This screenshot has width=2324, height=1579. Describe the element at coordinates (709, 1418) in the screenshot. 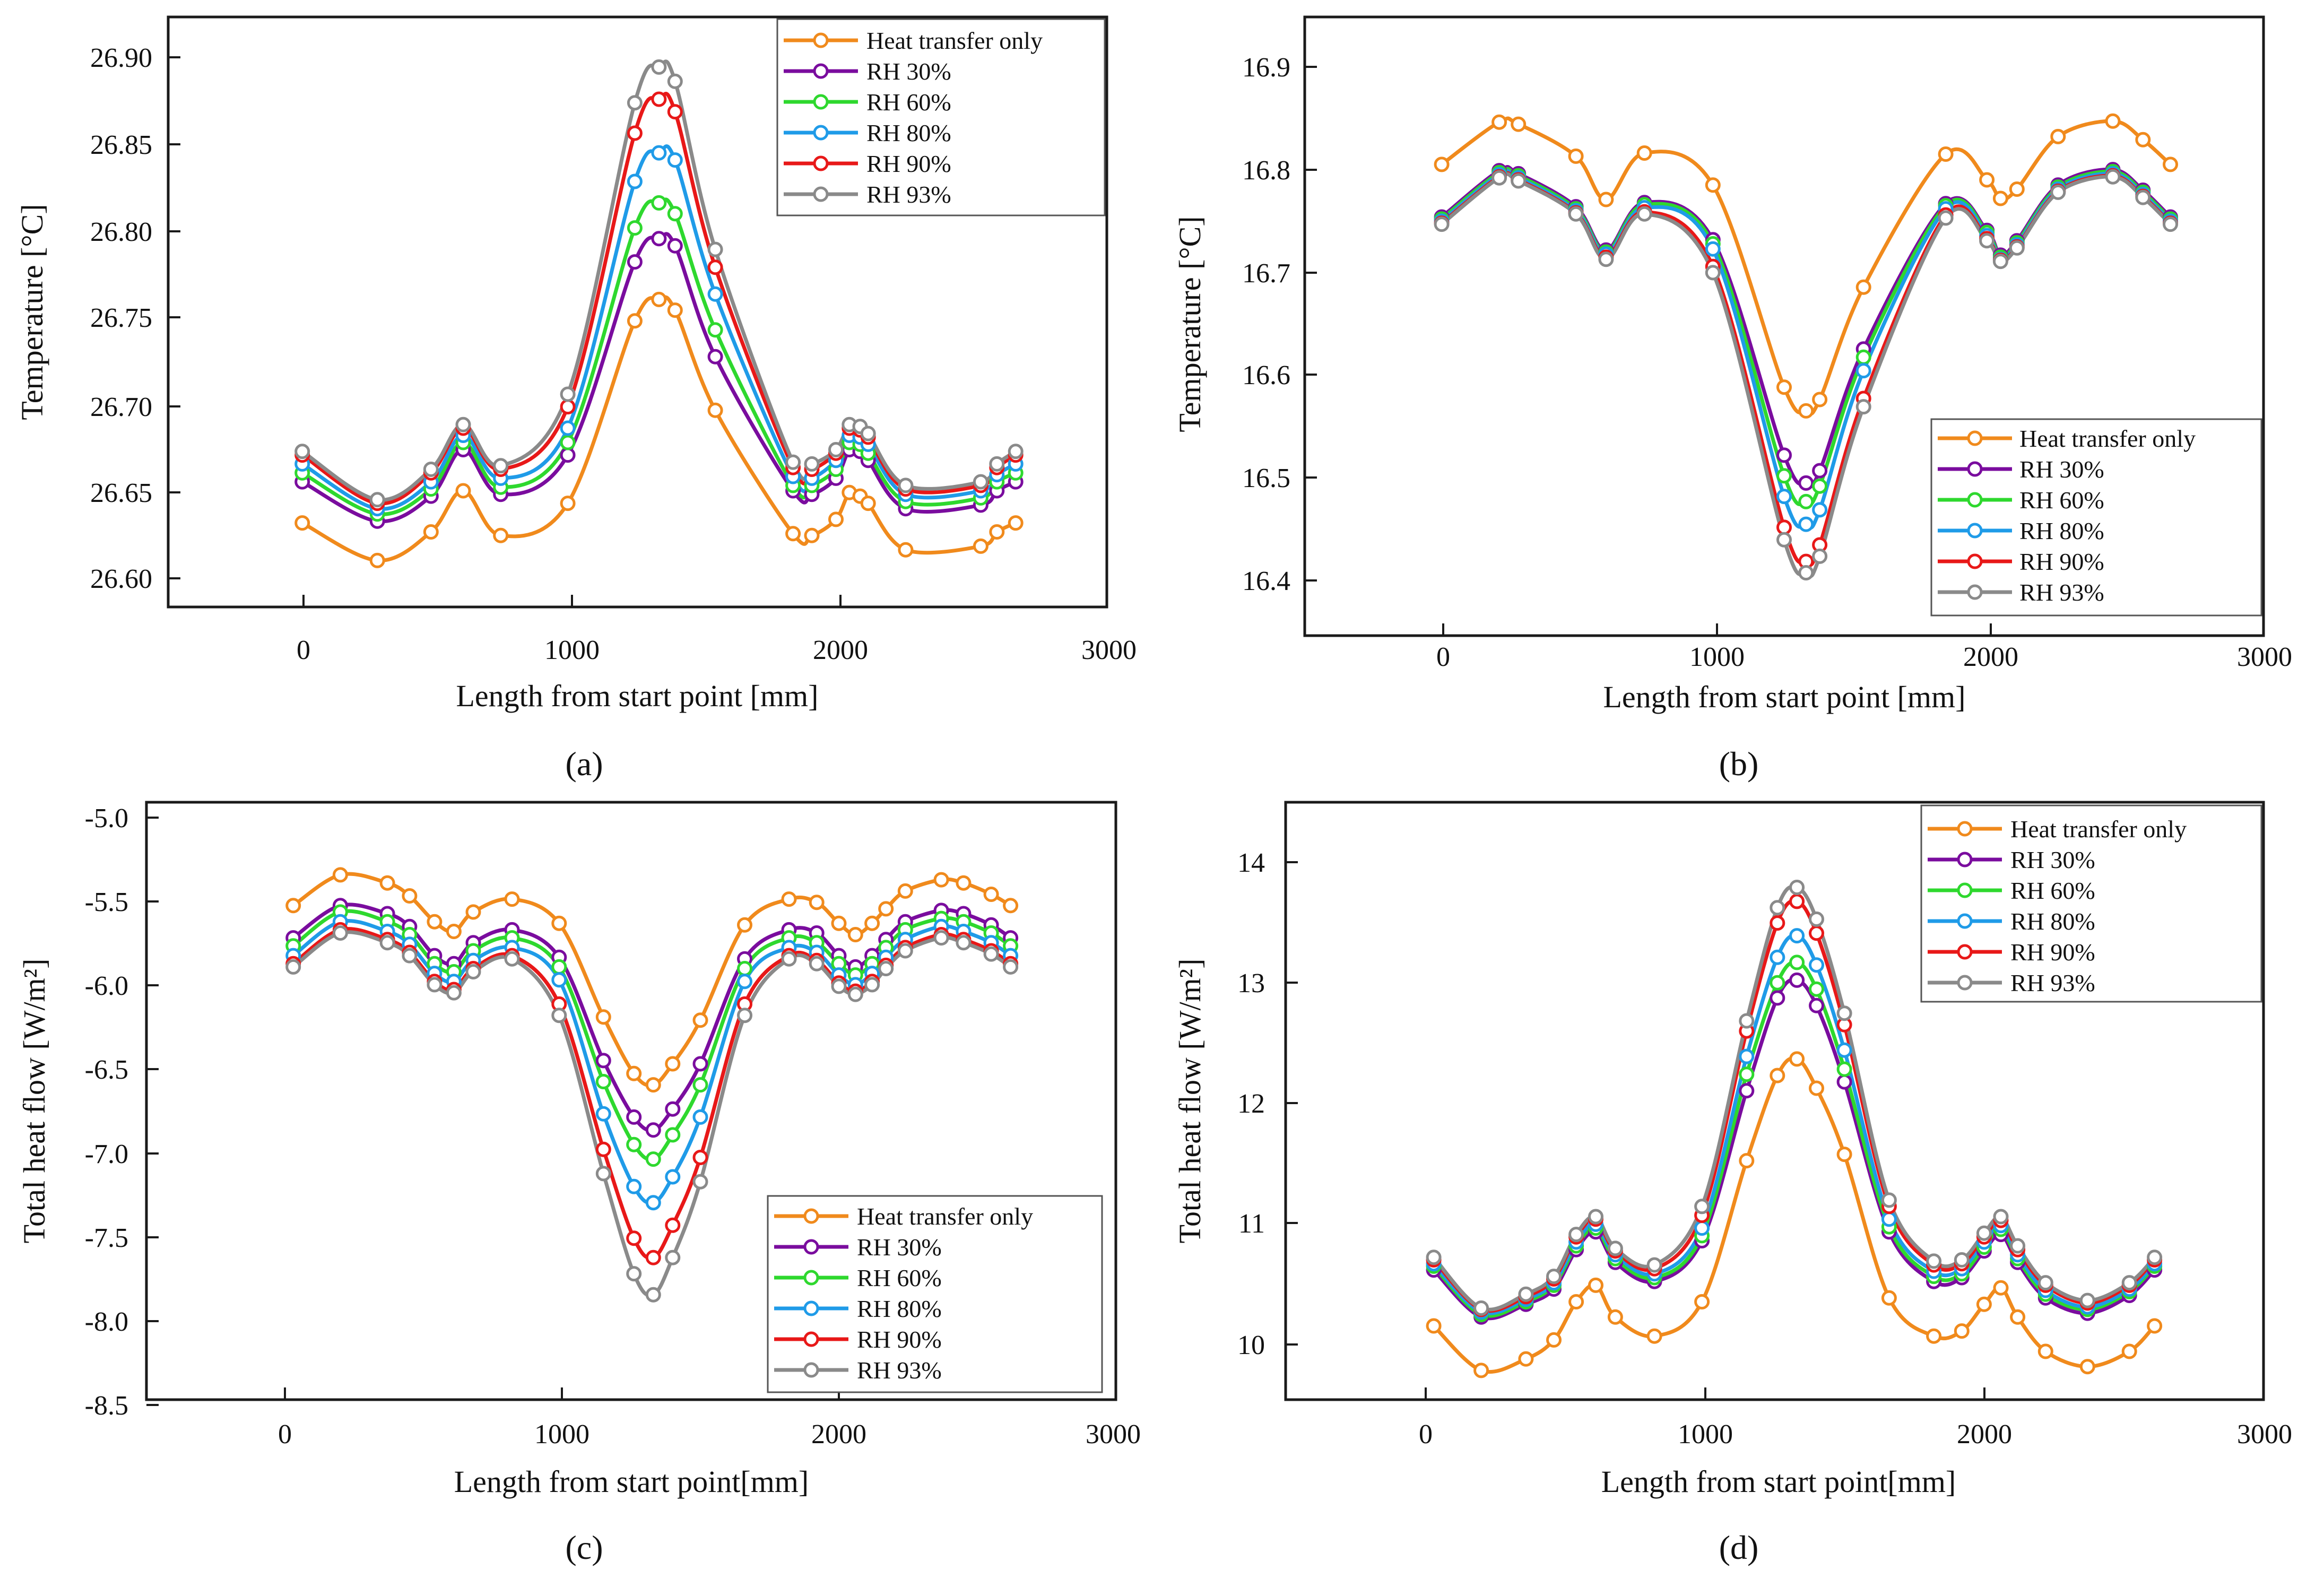

I see `x-ticks-c: 0 1000 2000 3000` at that location.